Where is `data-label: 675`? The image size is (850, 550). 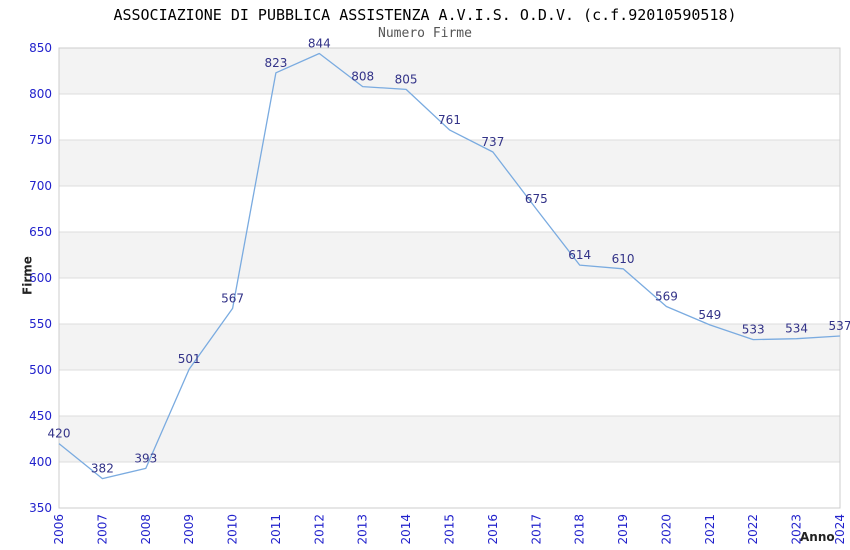
data-label: 675 is located at coordinates (536, 199).